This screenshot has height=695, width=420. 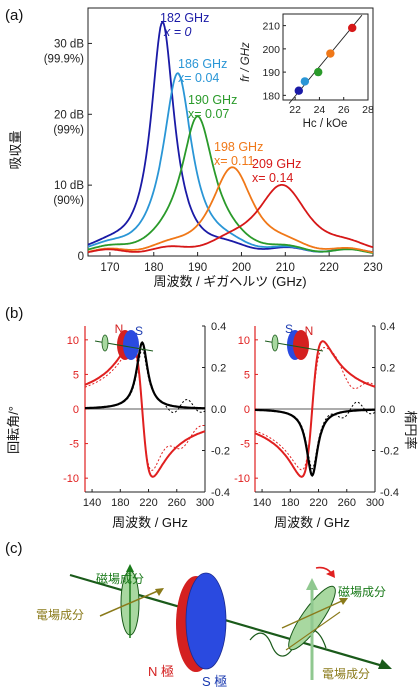 I want to click on b-magnet-label-2: S, so click(x=139, y=331).